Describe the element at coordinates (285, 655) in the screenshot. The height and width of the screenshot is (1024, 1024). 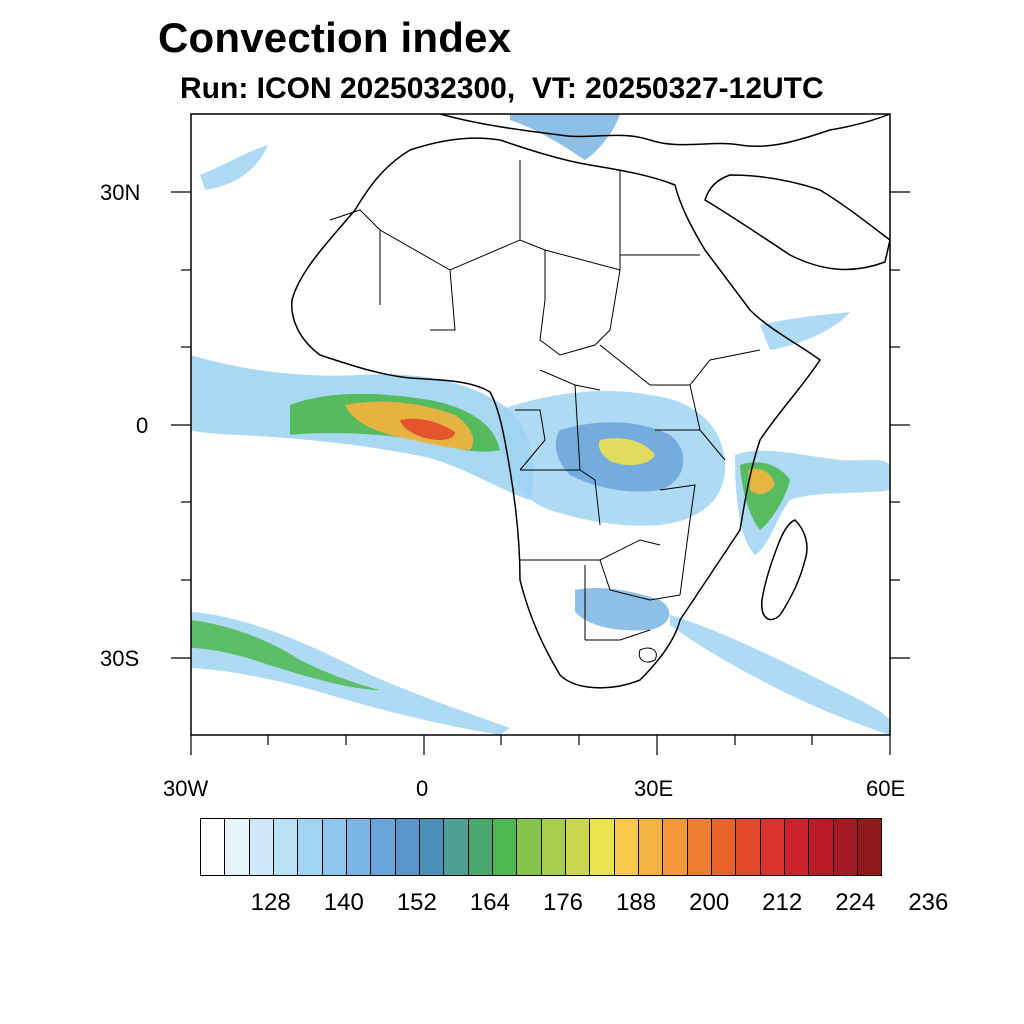
I see `convection-region-south-atlantic-core` at that location.